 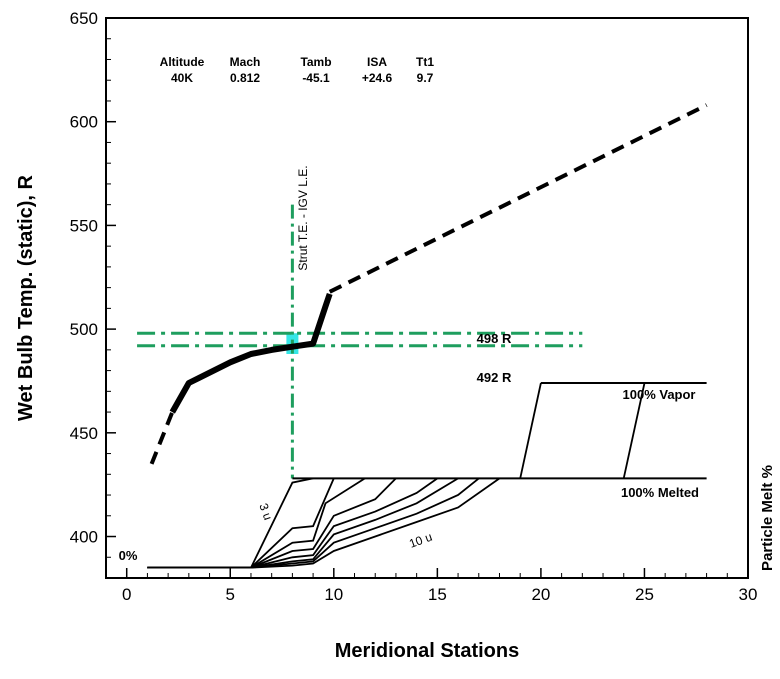 I want to click on info-header-tt1: Tt1, so click(x=425, y=62).